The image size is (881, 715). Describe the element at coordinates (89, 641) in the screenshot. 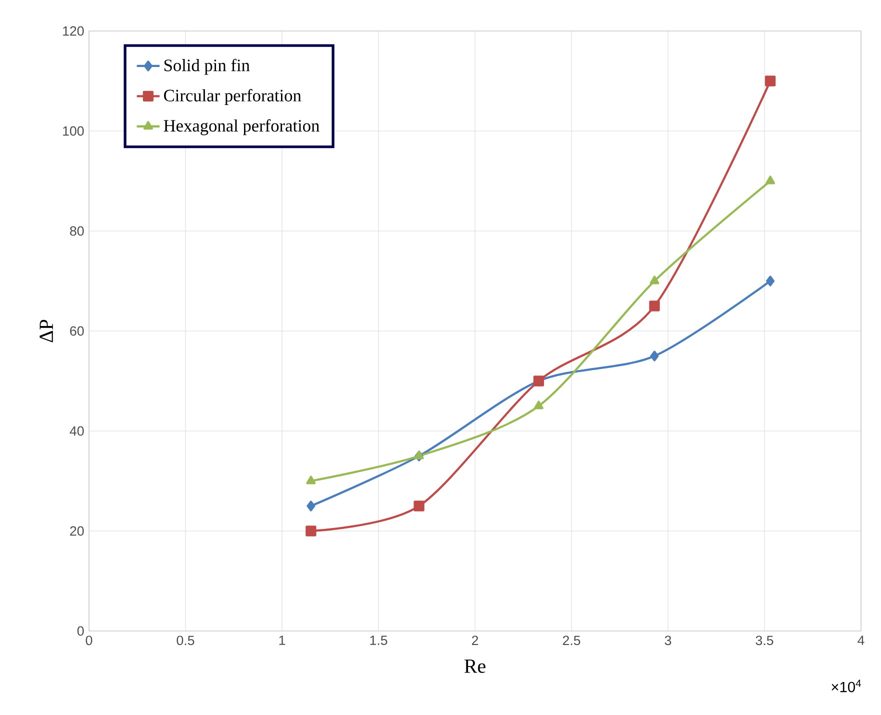

I see `x-tick-label: 0` at that location.